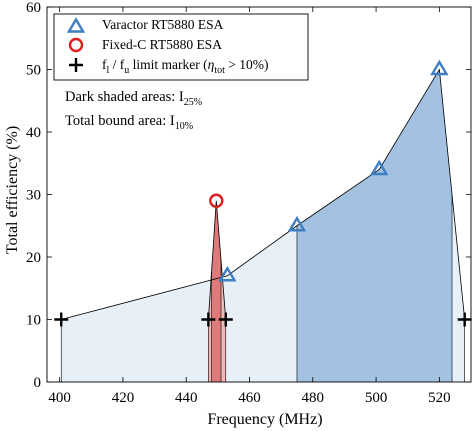  Describe the element at coordinates (108, 70) in the screenshot. I see `legend-limit-sub-l: l` at that location.